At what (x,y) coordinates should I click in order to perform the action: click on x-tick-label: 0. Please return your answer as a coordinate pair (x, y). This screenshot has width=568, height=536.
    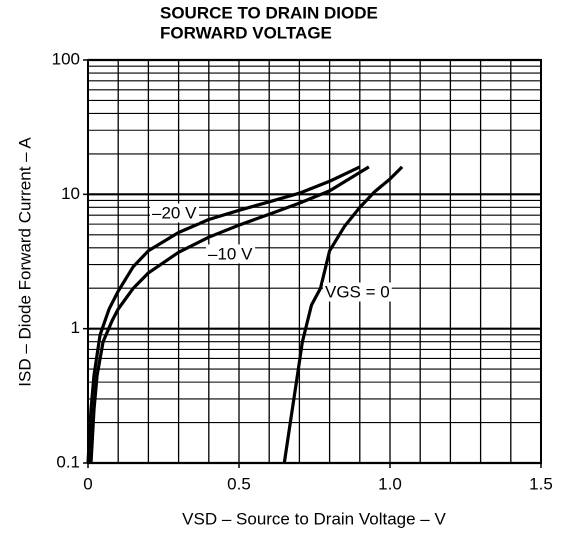
    Looking at the image, I should click on (87, 483).